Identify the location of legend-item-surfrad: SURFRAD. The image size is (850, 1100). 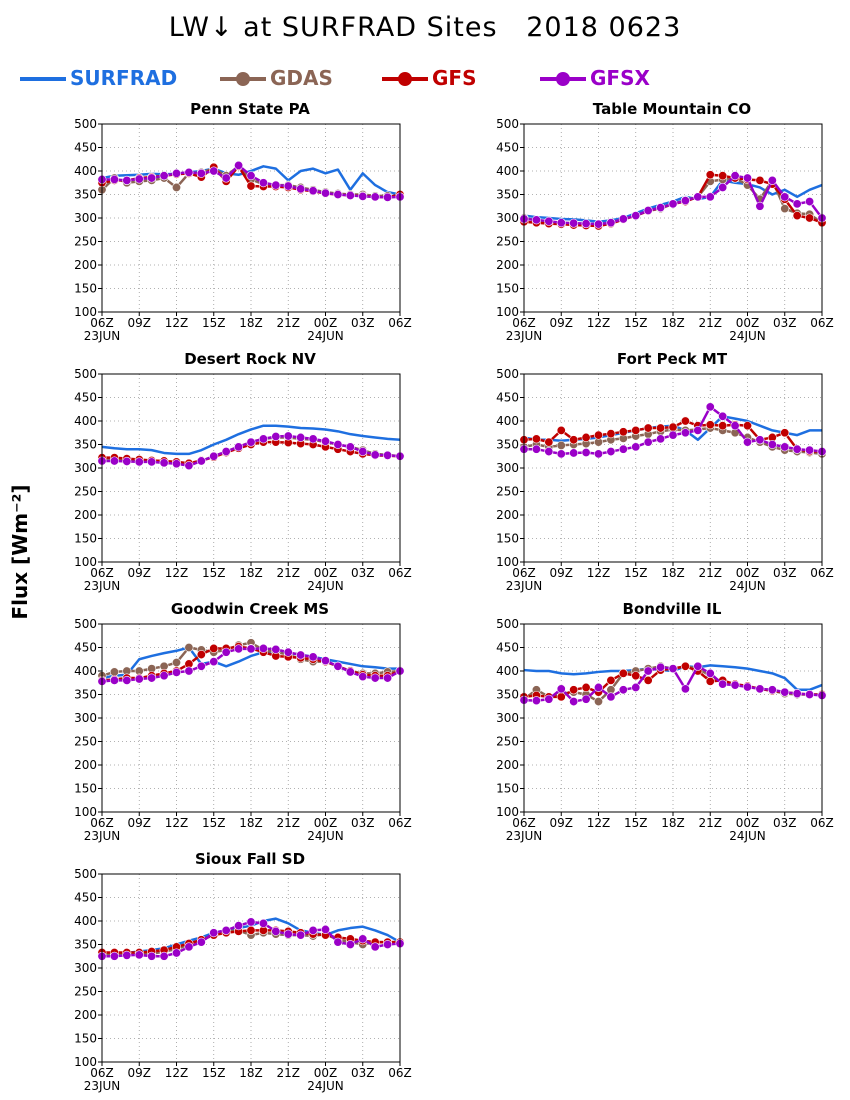
(97, 79).